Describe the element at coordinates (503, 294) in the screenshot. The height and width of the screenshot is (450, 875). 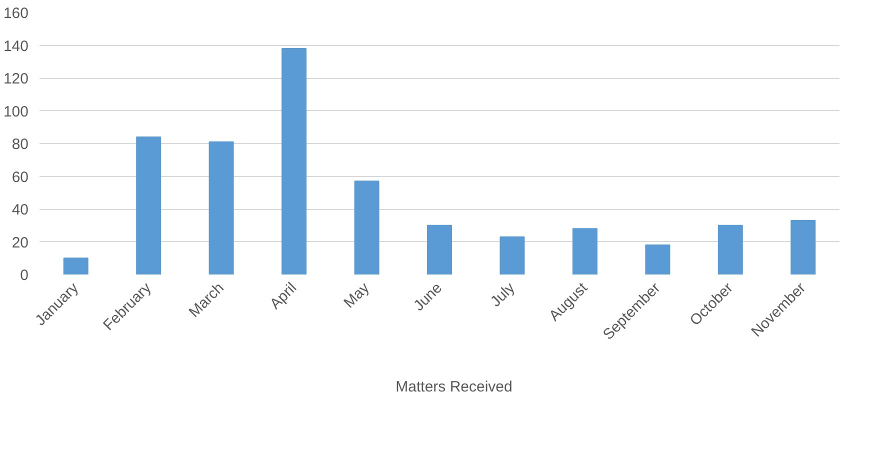
I see `x-tick-label: July` at that location.